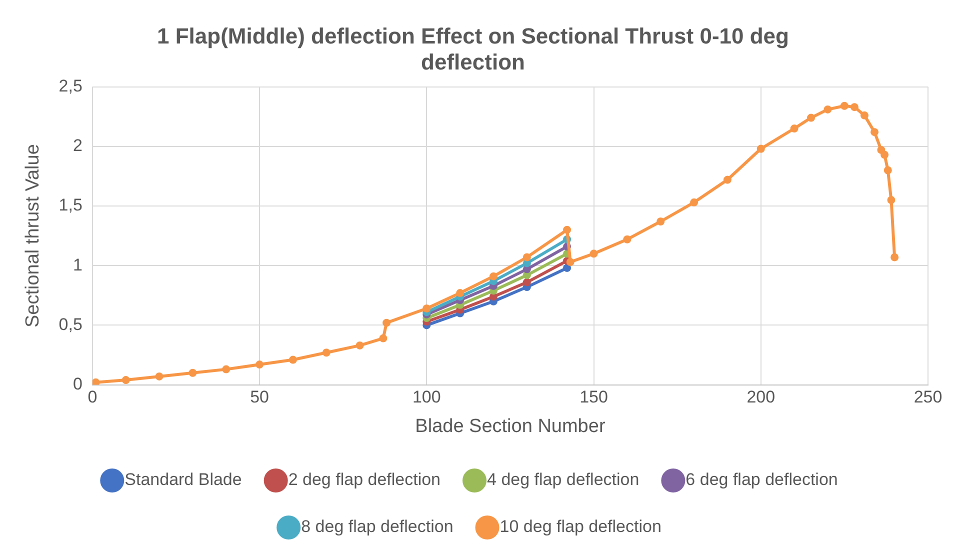 The height and width of the screenshot is (560, 956). I want to click on y-tick-label: 1, so click(77, 264).